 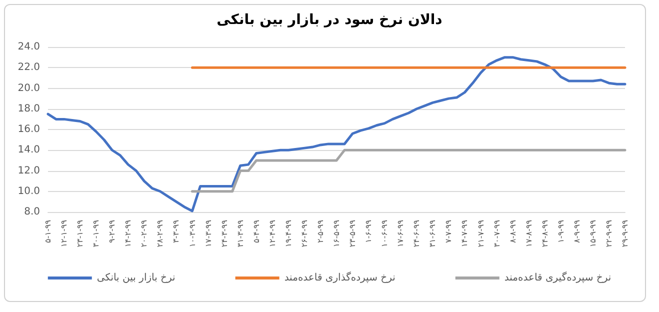 What do you see at coordinates (336, 234) in the screenshot?
I see `x-tick-label: ۱۶-۵-۹۹` at bounding box center [336, 234].